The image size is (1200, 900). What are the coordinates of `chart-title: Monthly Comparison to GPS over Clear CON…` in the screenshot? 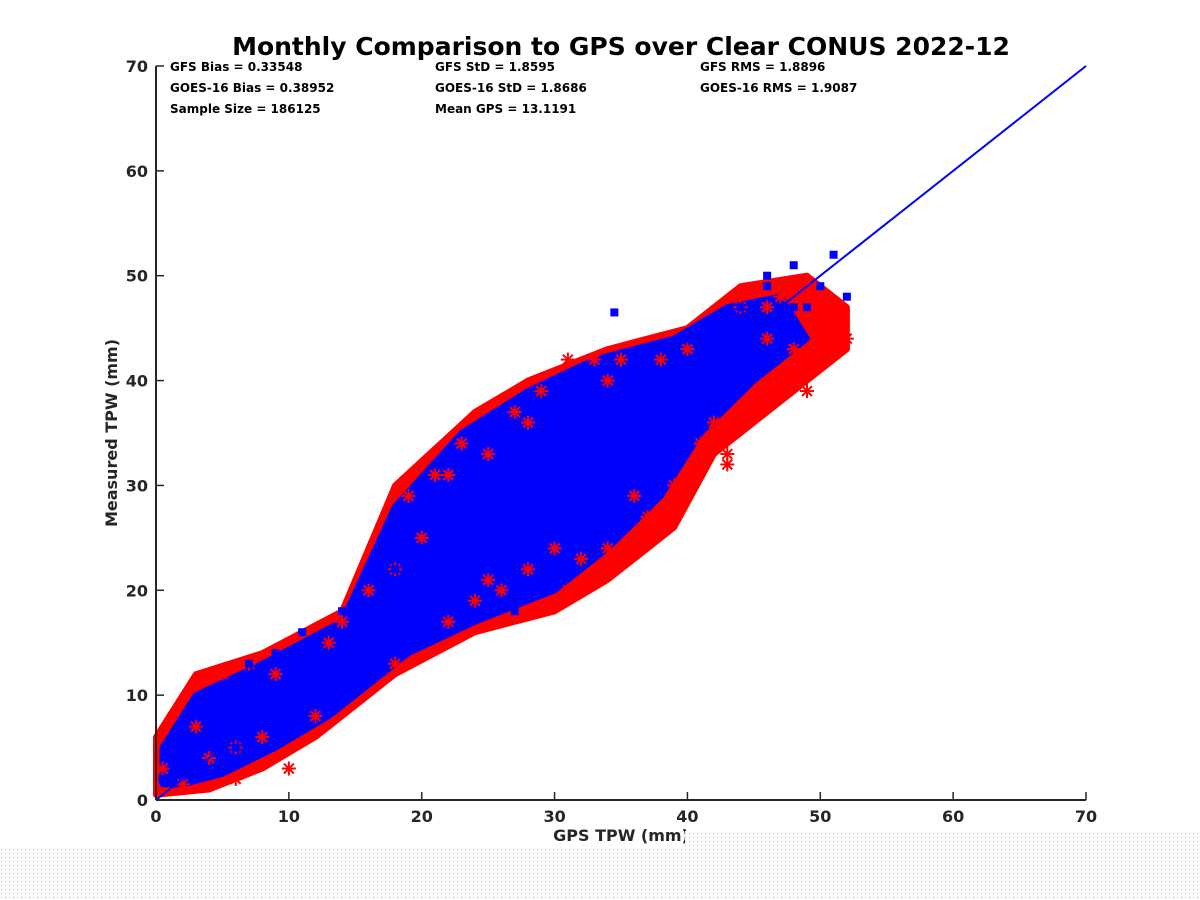 It's located at (621, 46).